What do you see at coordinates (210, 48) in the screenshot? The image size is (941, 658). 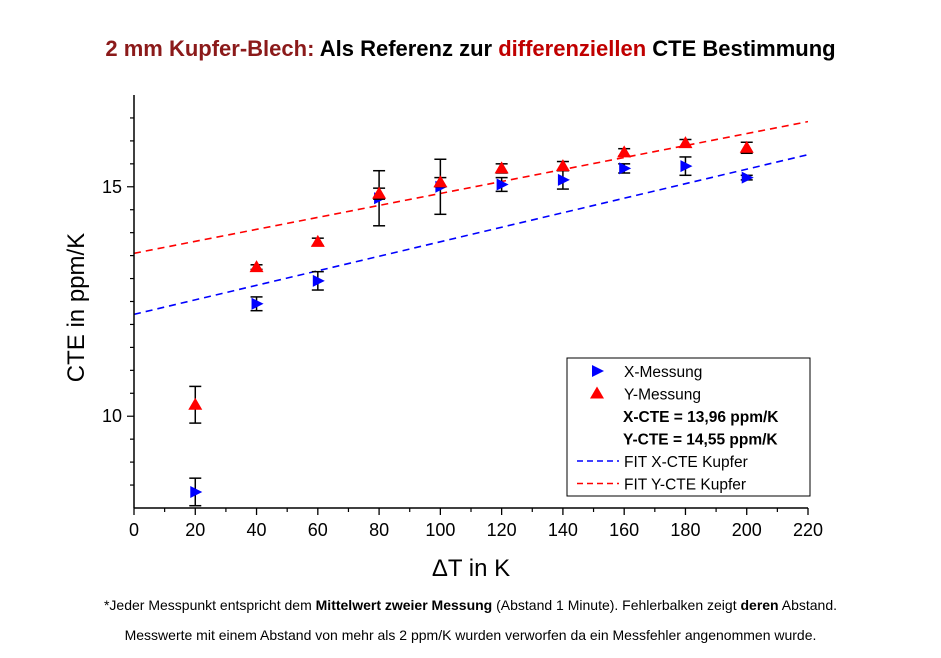 I see `title-part-1: 2 mm Kupfer-Blech:` at bounding box center [210, 48].